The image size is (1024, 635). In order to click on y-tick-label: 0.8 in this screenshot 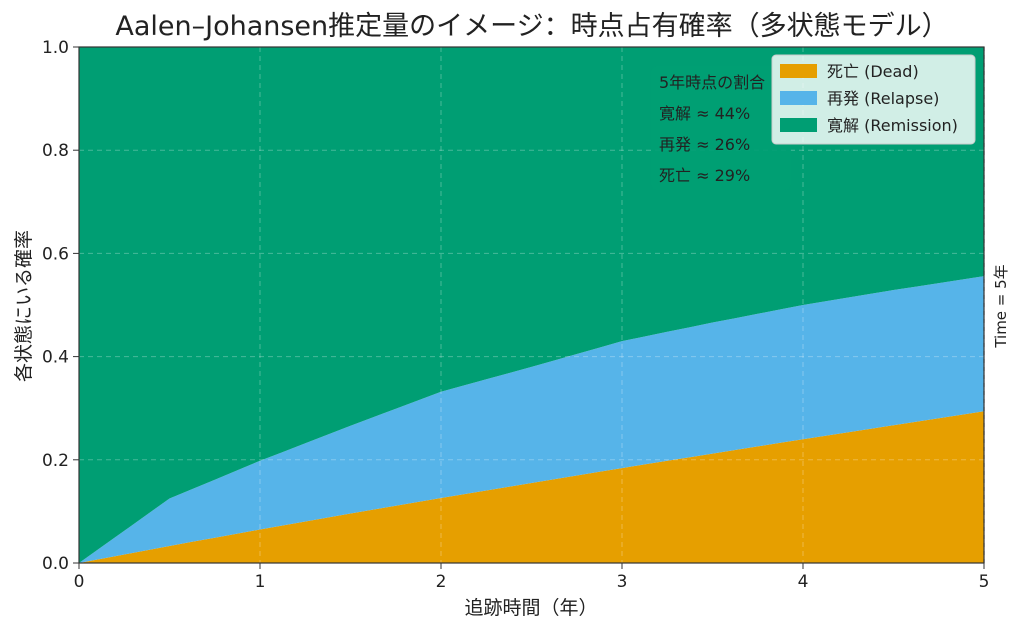, I will do `click(55, 151)`.